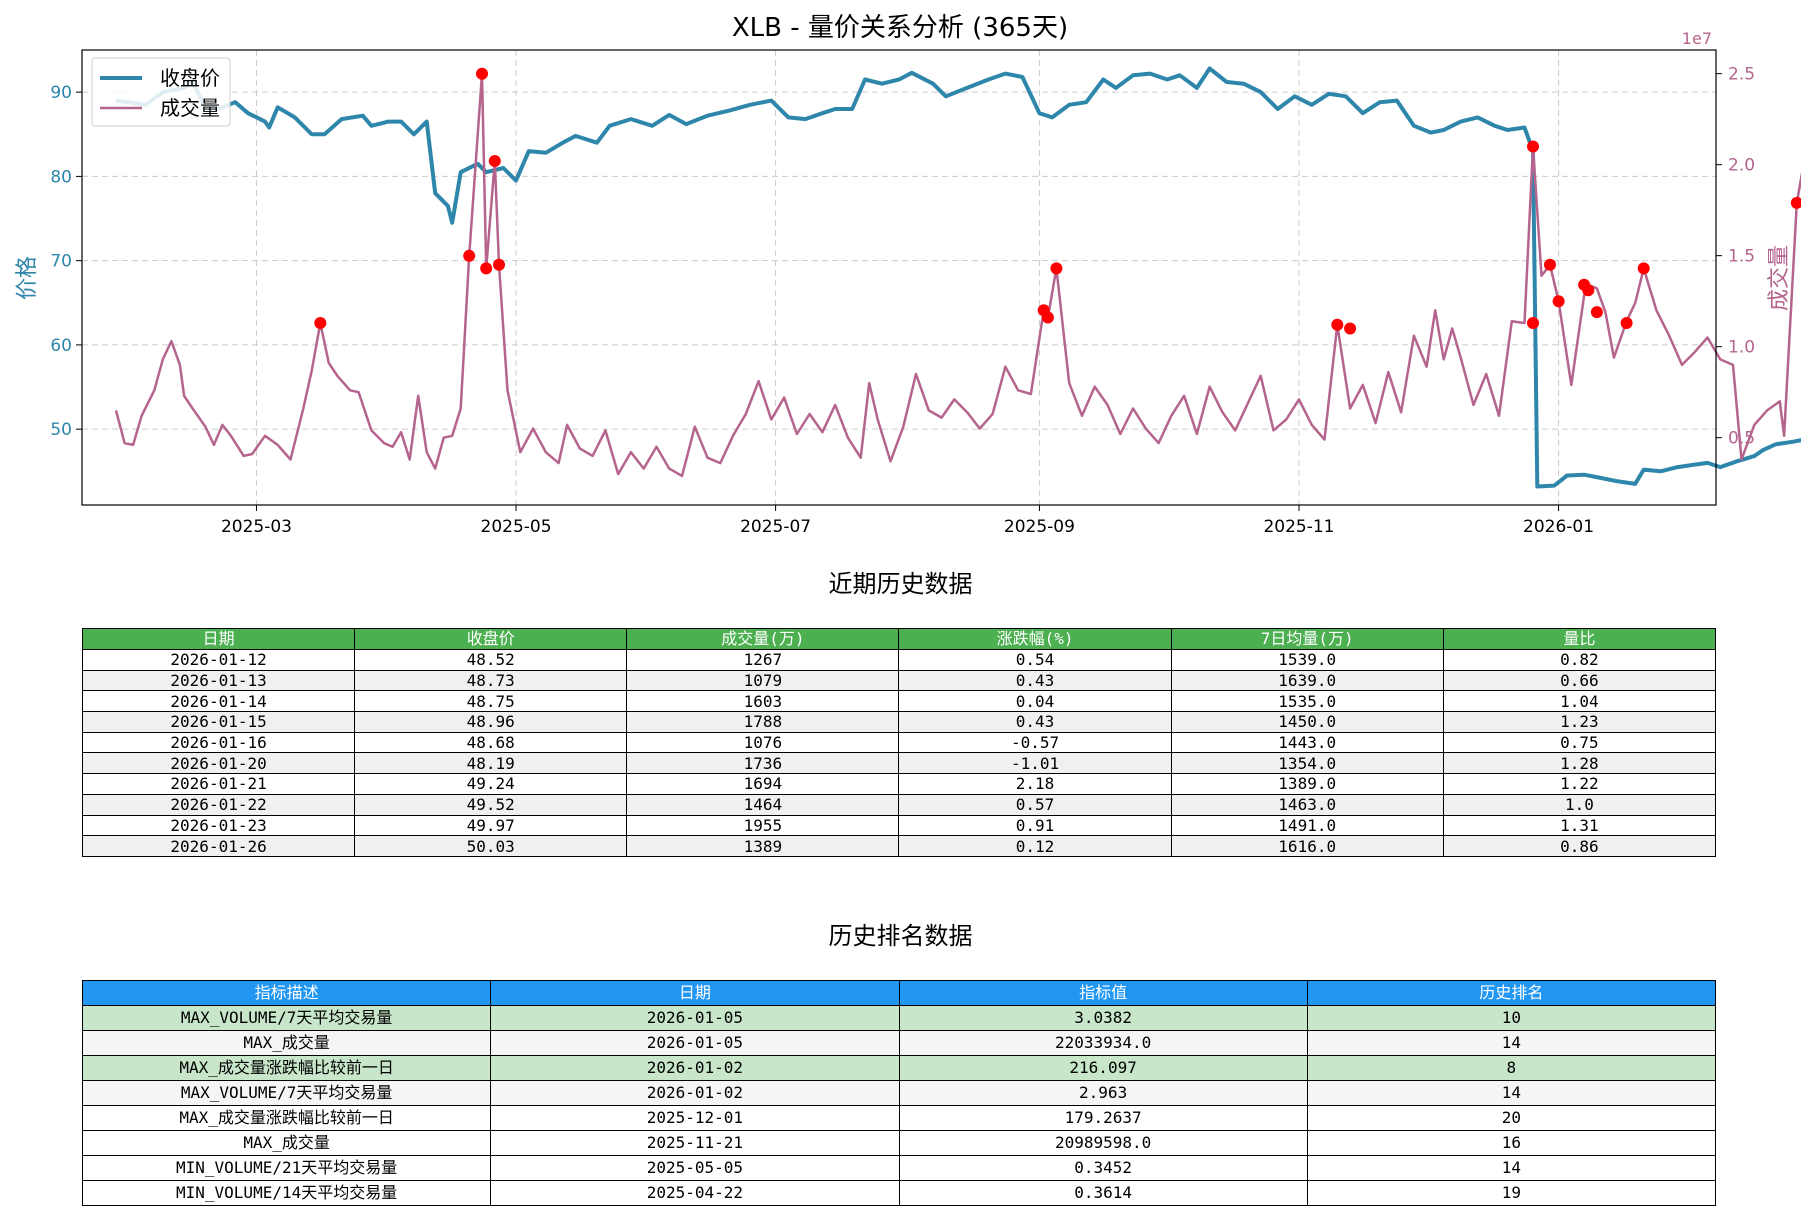 Image resolution: width=1801 pixels, height=1220 pixels. I want to click on ranking-cell: 19, so click(1511, 1193).